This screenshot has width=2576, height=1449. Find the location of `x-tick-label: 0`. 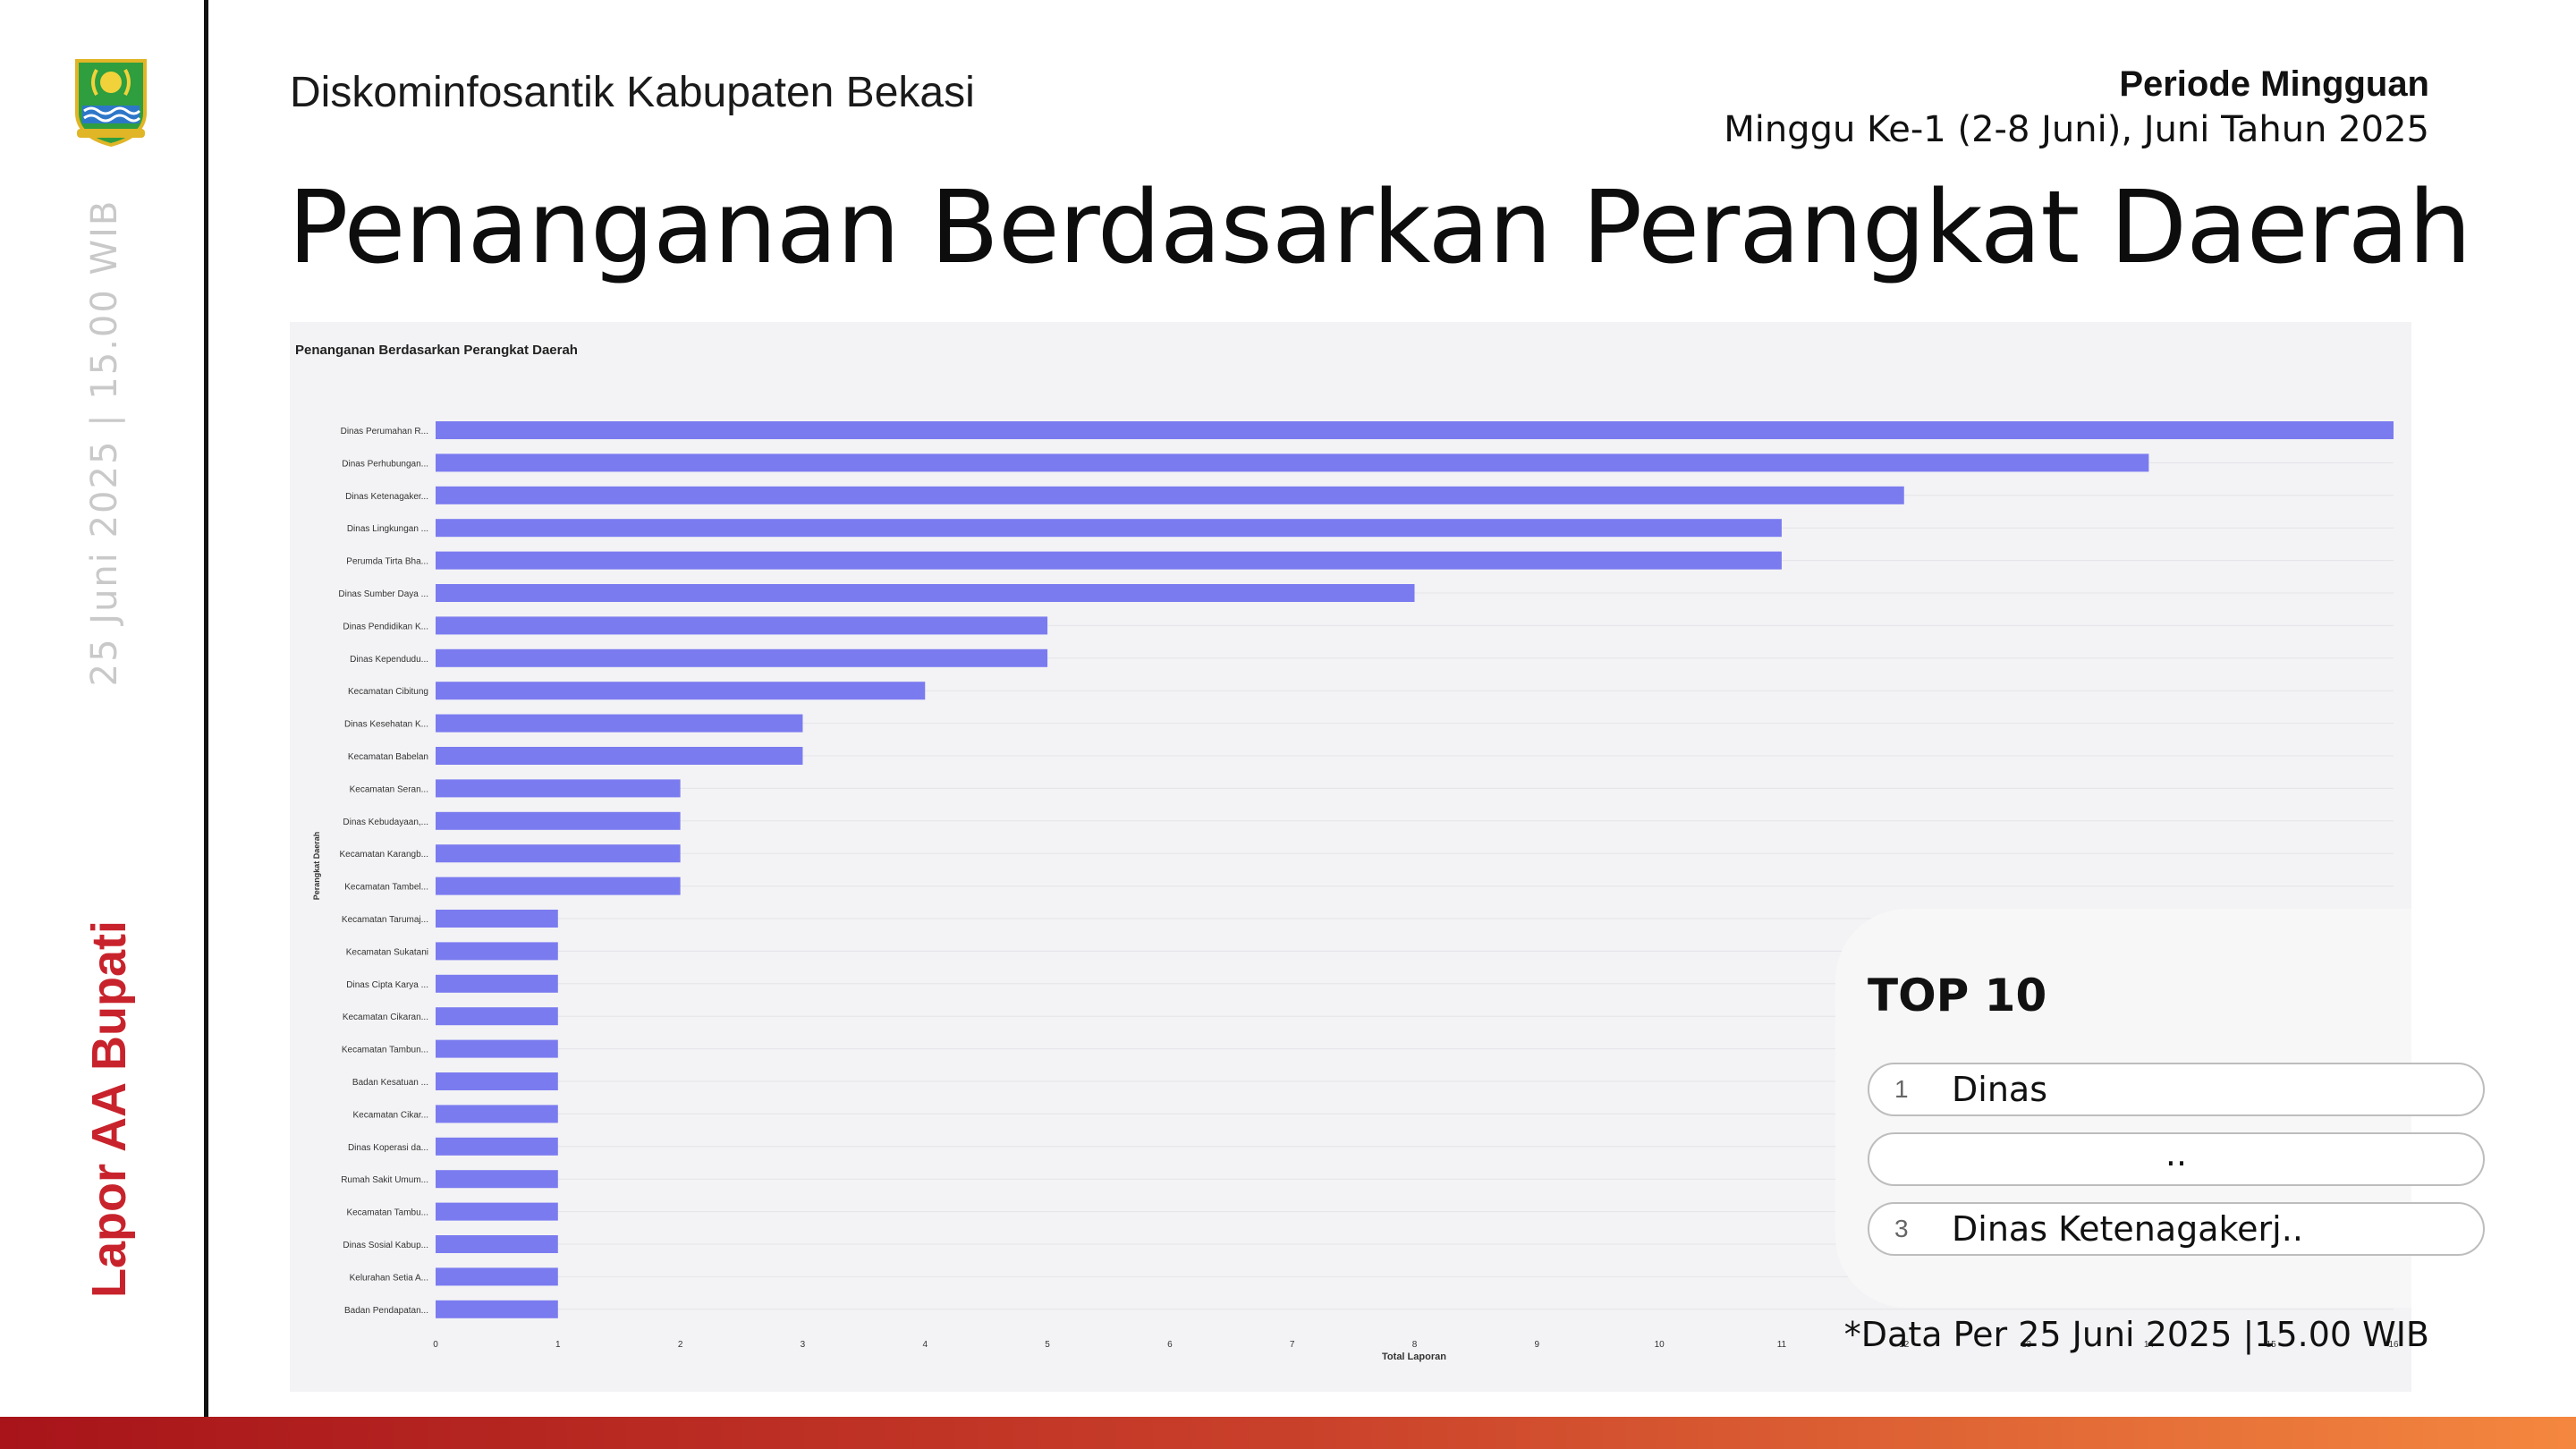

x-tick-label: 0 is located at coordinates (435, 1345).